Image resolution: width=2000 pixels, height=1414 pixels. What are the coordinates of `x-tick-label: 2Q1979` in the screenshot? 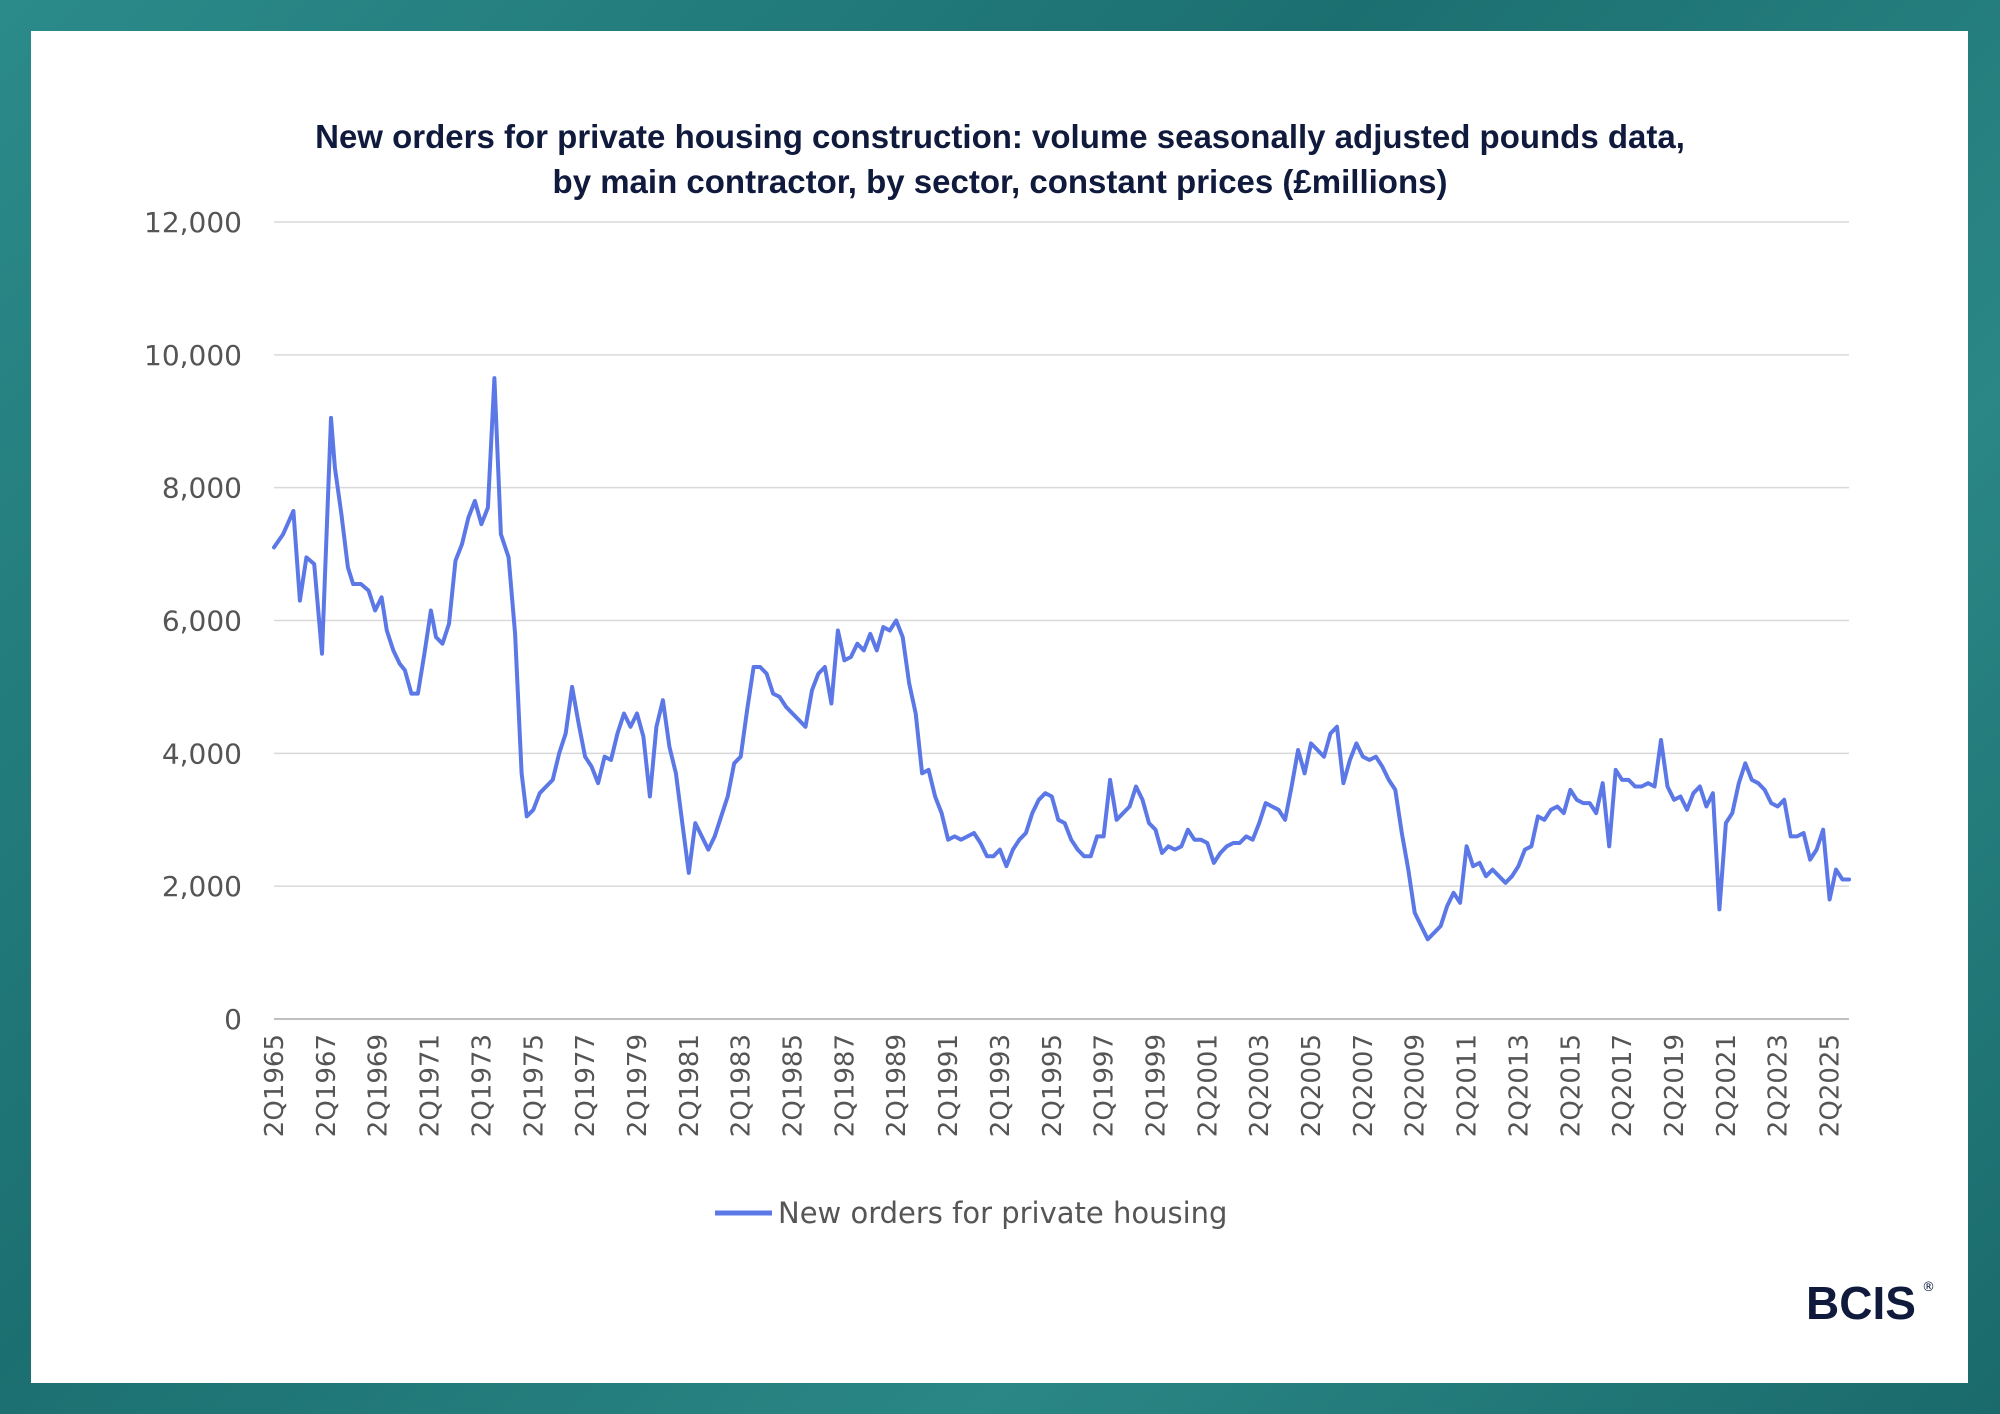 It's located at (638, 1085).